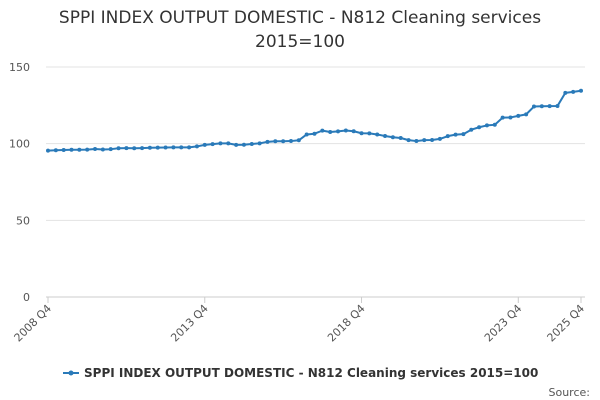  I want to click on legend-swatch-marker, so click(71, 373).